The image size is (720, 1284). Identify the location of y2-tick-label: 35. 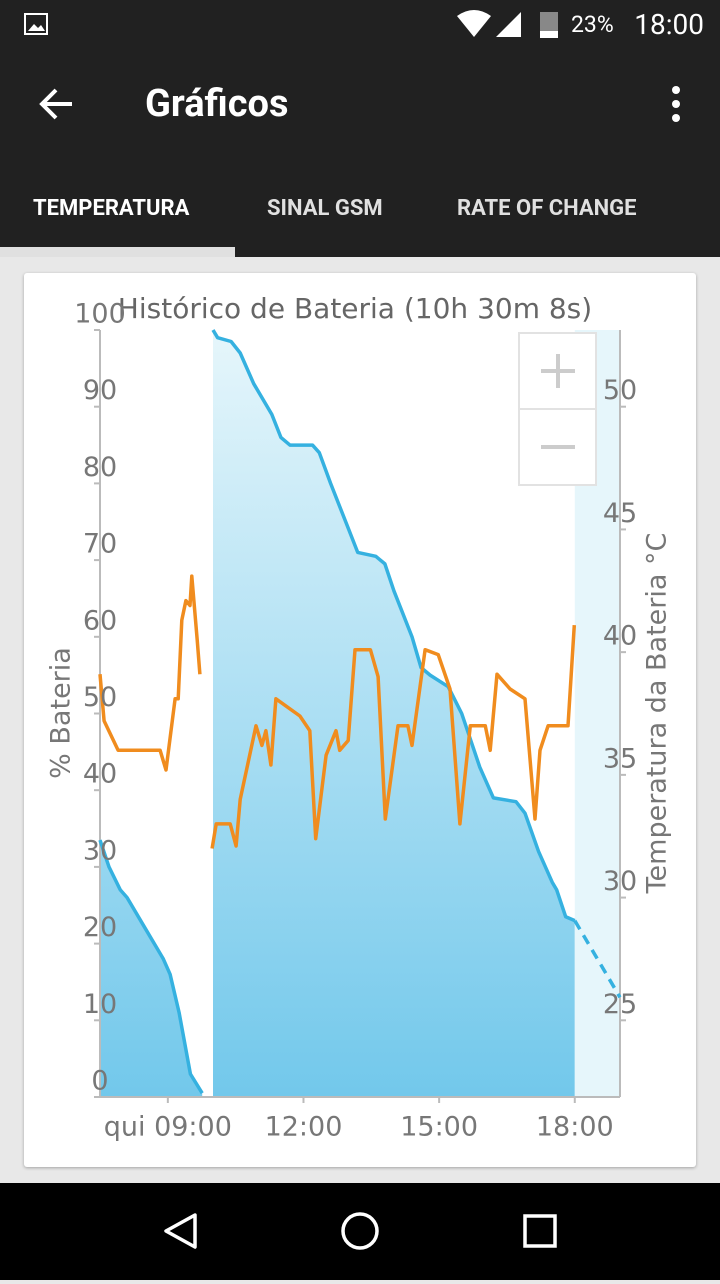
(620, 758).